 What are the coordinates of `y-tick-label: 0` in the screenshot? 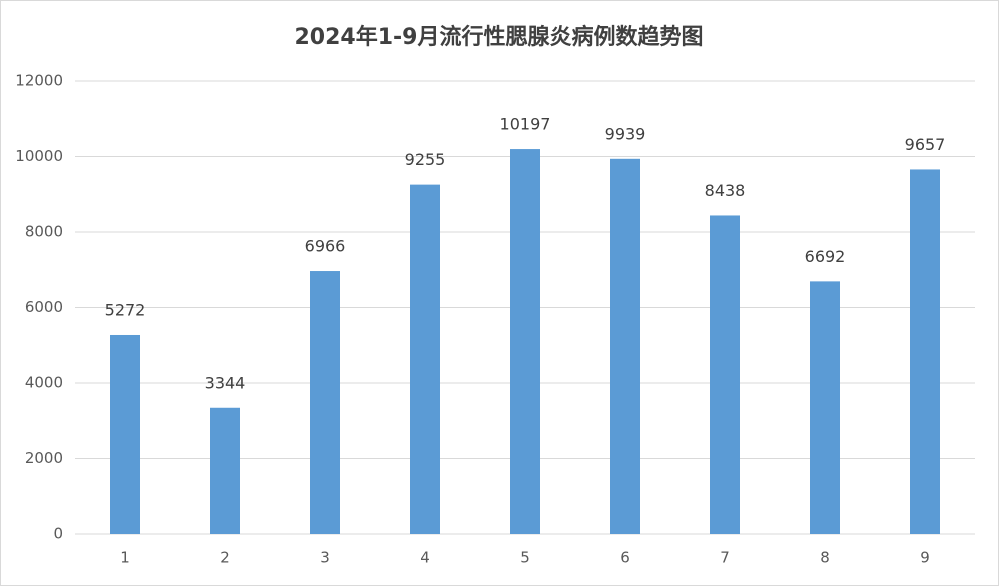 It's located at (58, 534).